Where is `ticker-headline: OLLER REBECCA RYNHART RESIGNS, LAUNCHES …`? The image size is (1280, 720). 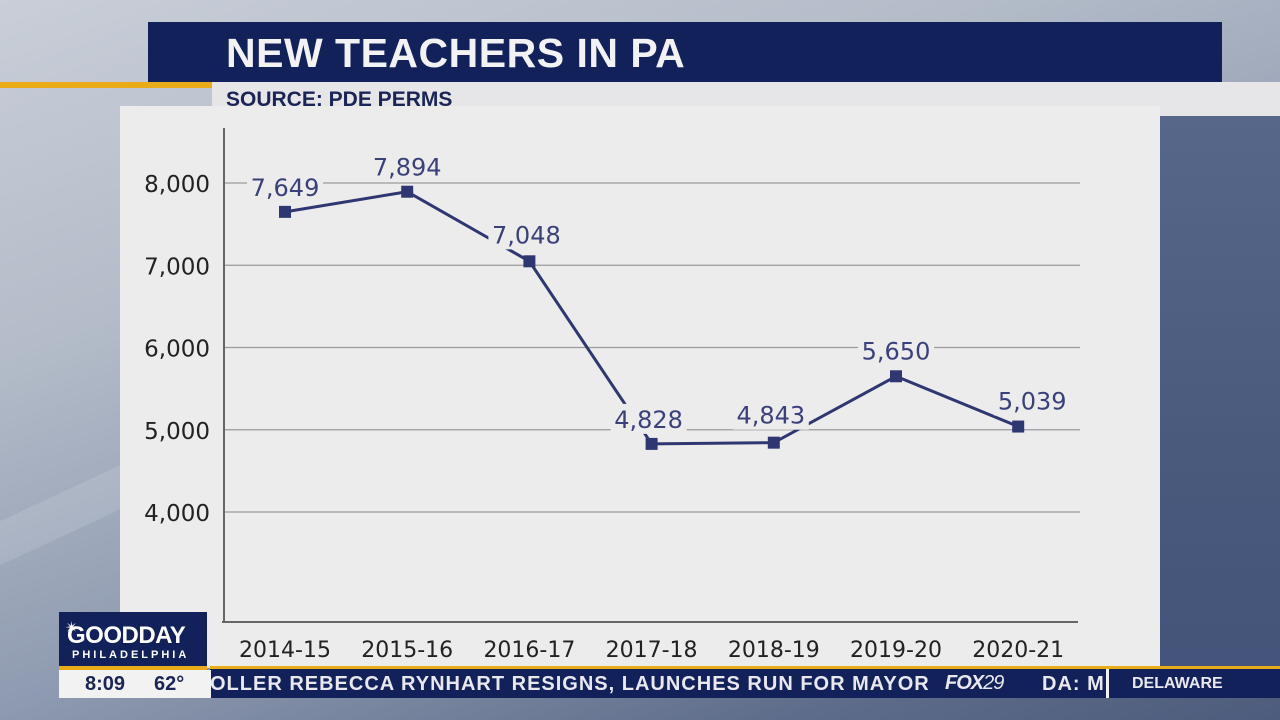
ticker-headline: OLLER REBECCA RYNHART RESIGNS, LAUNCHES … is located at coordinates (570, 684).